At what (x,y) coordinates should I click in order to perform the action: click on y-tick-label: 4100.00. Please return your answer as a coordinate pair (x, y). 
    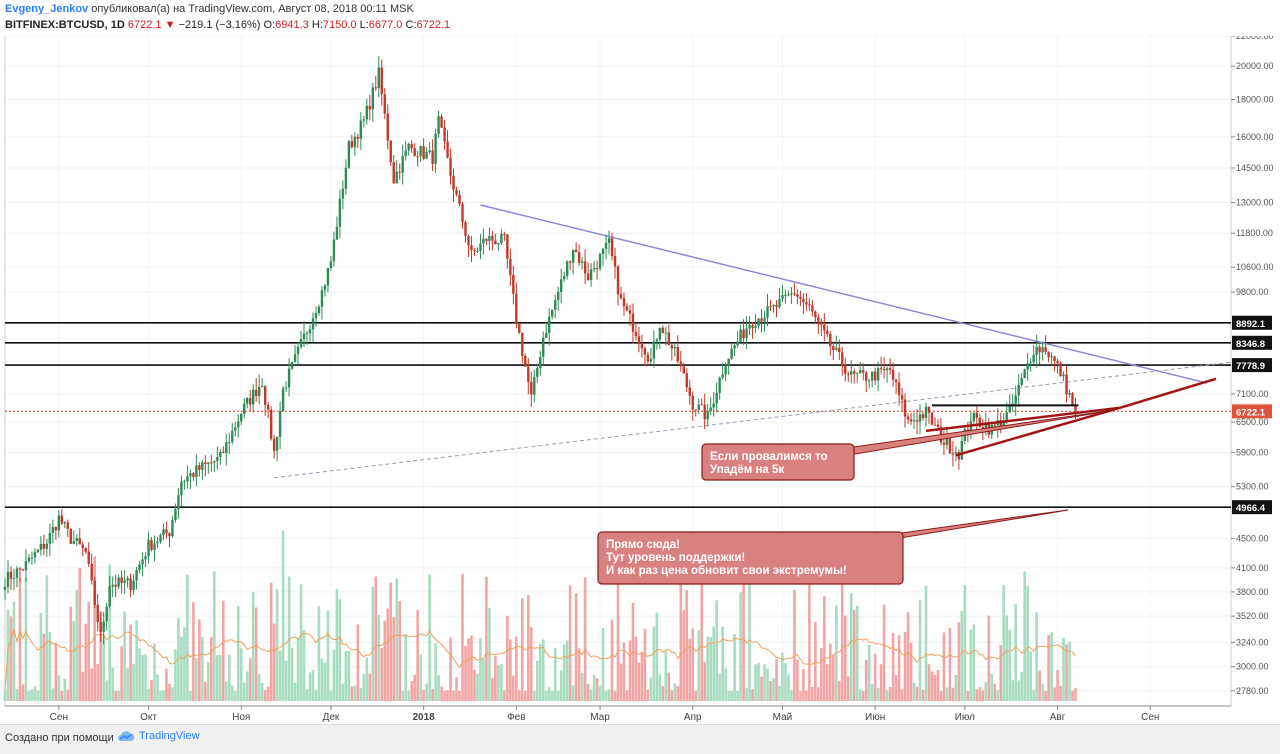
    Looking at the image, I should click on (1252, 568).